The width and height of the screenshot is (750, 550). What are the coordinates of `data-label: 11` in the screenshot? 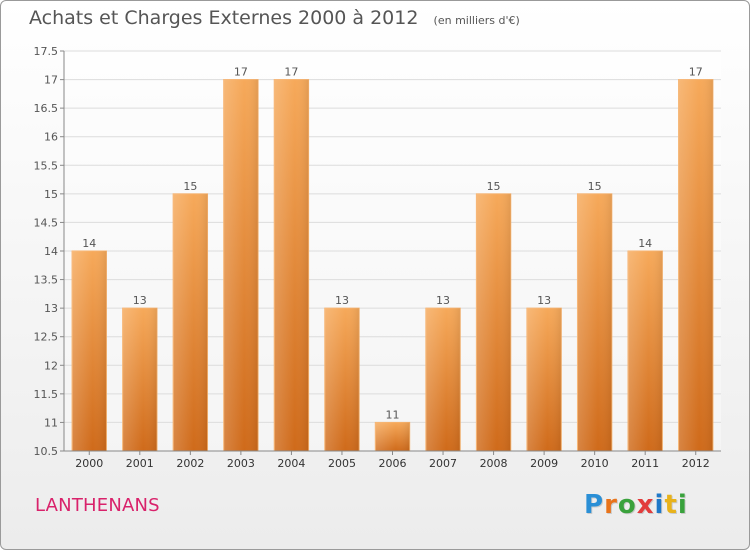 It's located at (393, 414).